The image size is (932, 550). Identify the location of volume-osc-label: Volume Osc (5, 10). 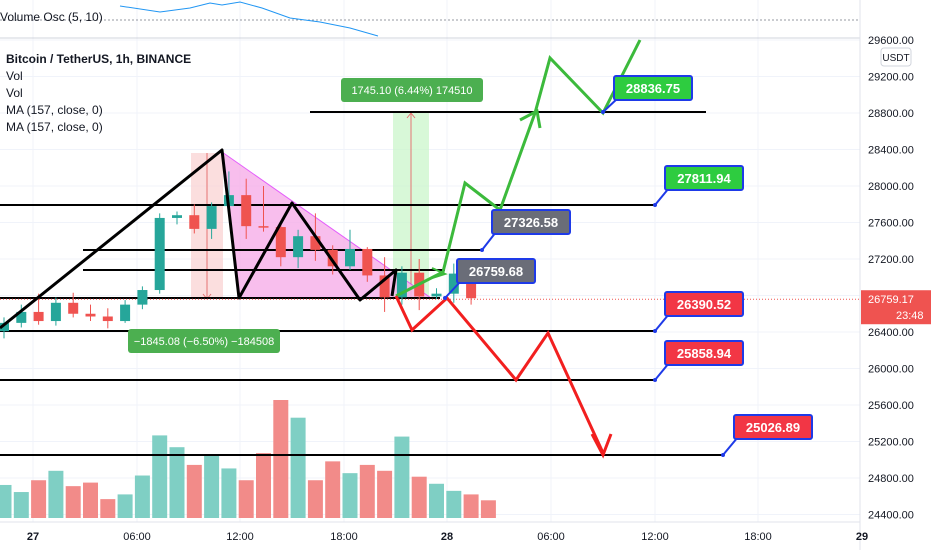
(51, 17).